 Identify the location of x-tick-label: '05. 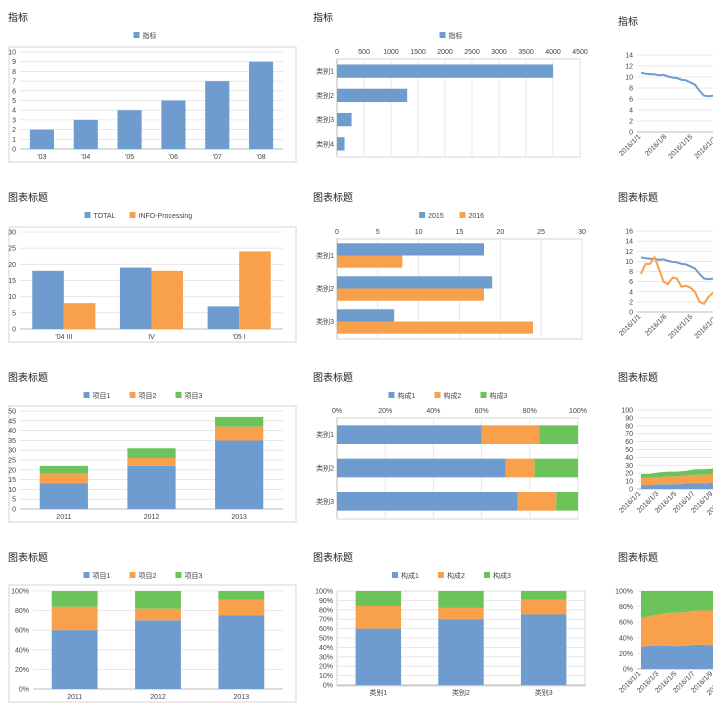
(129, 157).